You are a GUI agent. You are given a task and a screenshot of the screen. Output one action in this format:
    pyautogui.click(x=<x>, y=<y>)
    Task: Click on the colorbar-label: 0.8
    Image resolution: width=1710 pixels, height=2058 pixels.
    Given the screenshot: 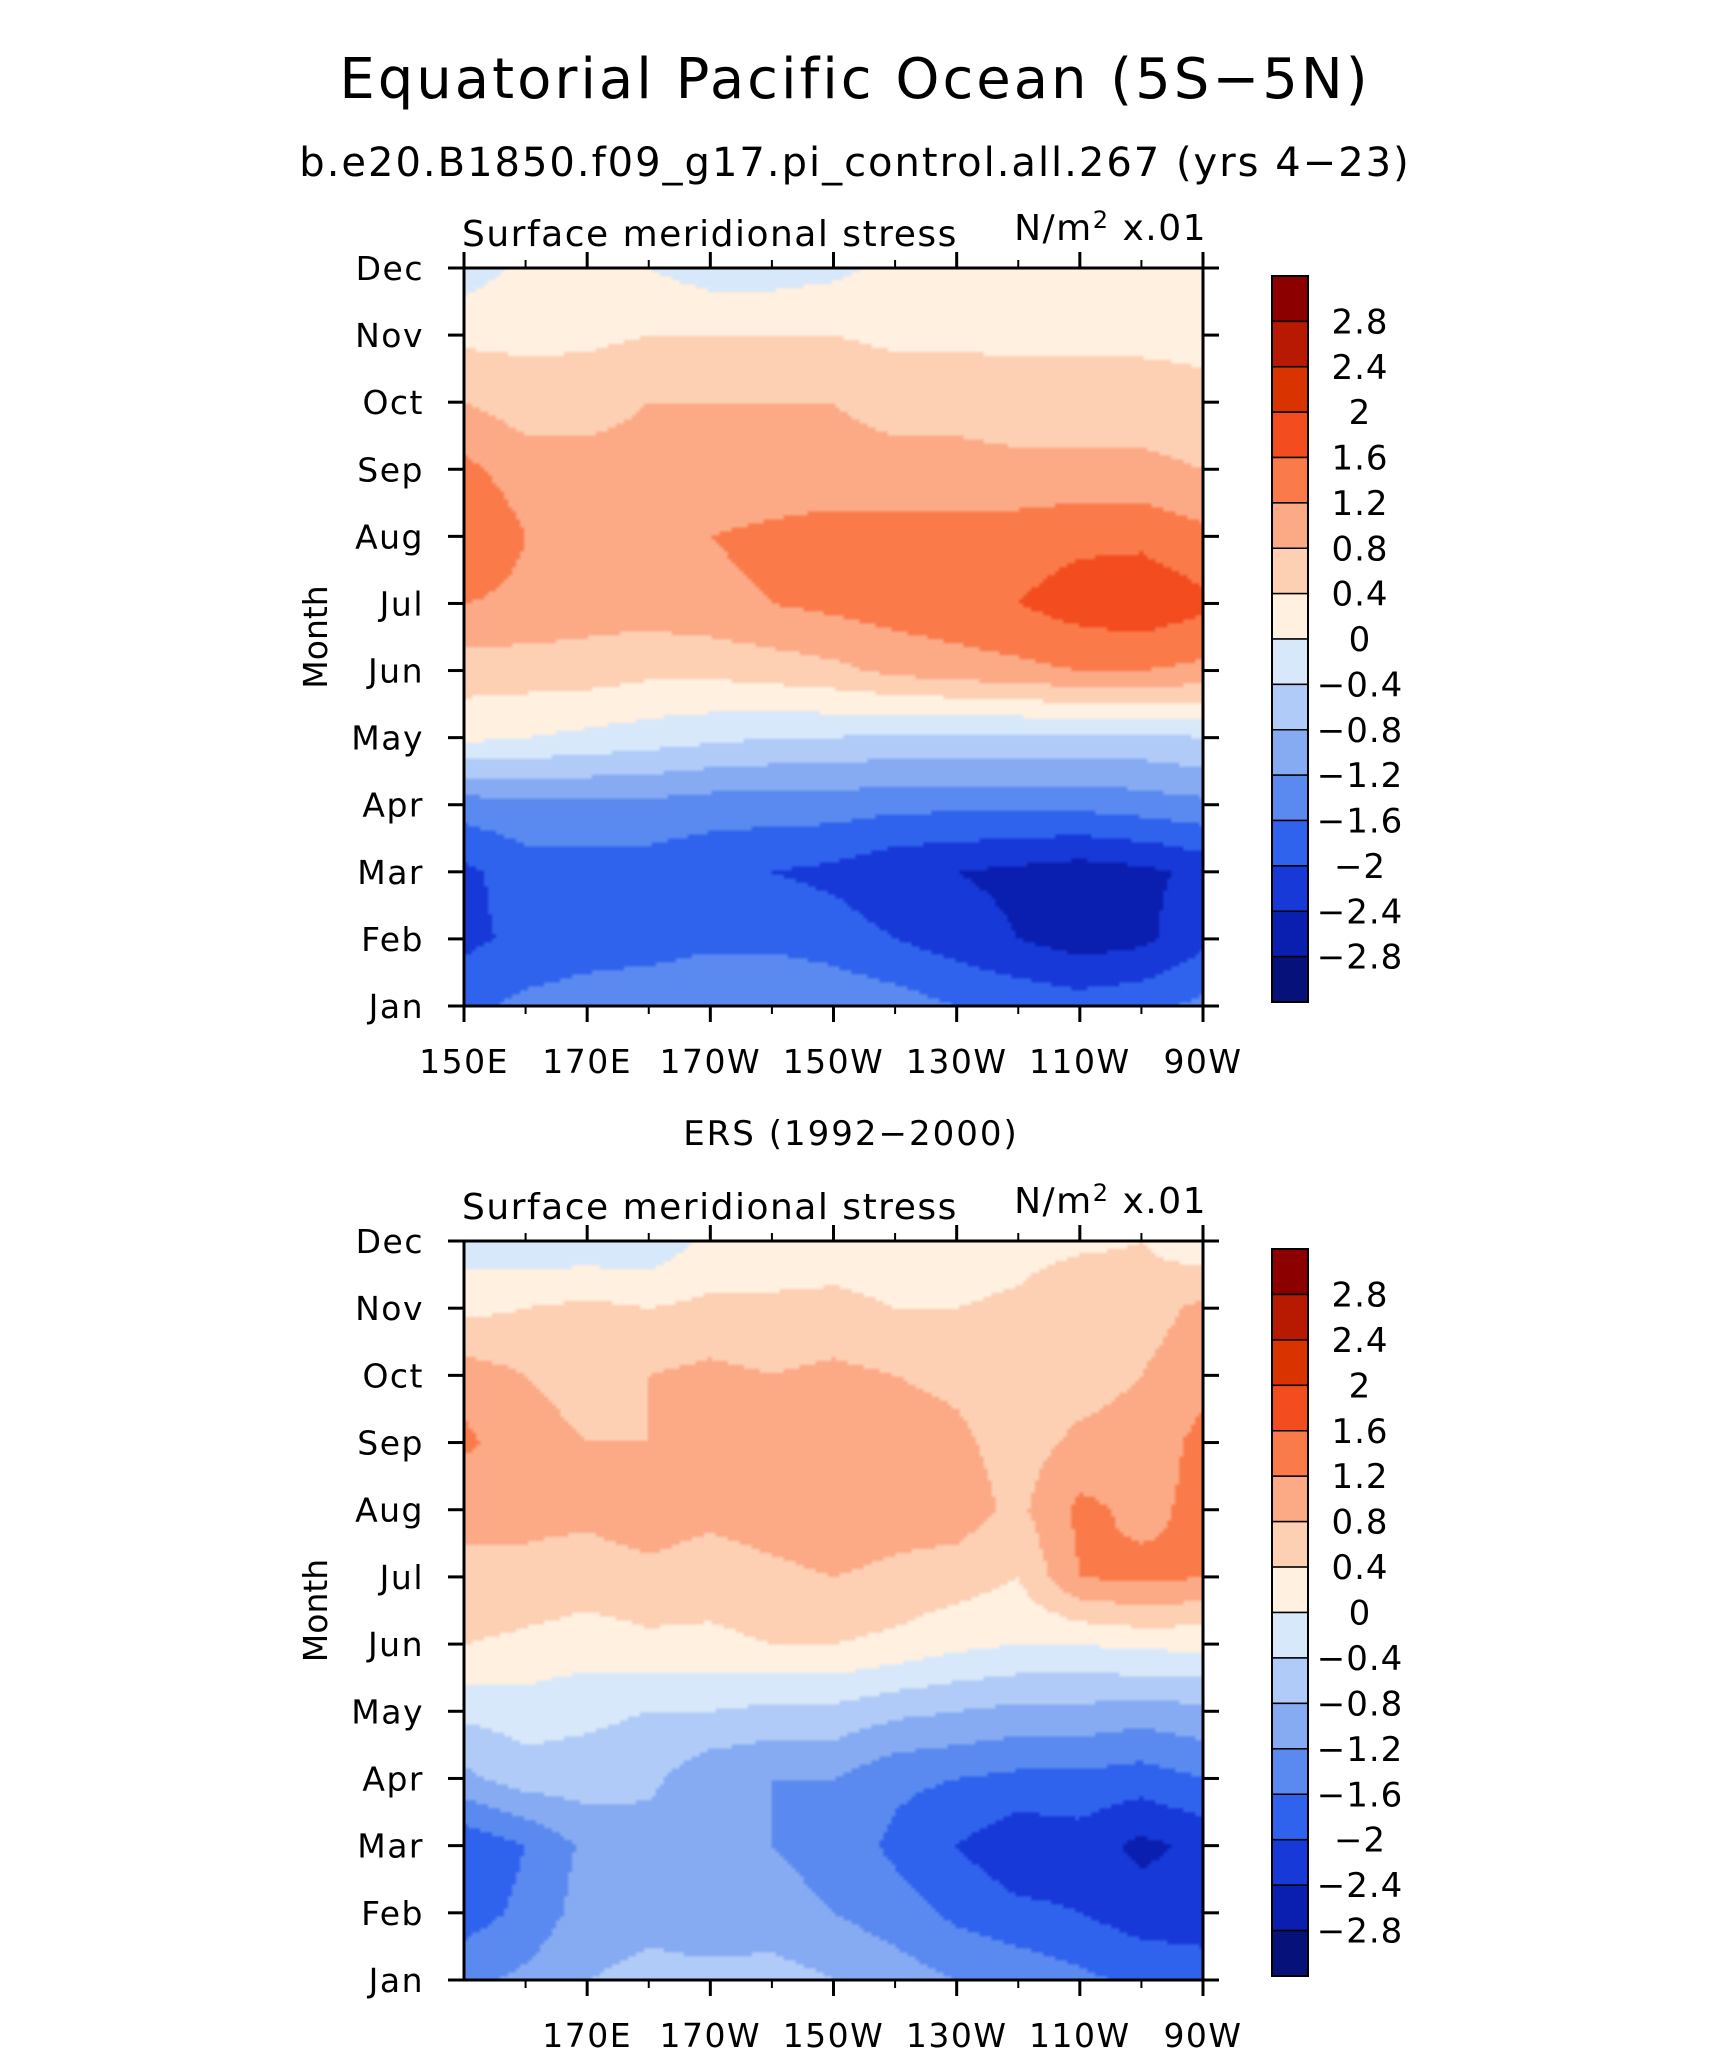 What is the action you would take?
    pyautogui.click(x=1359, y=1523)
    